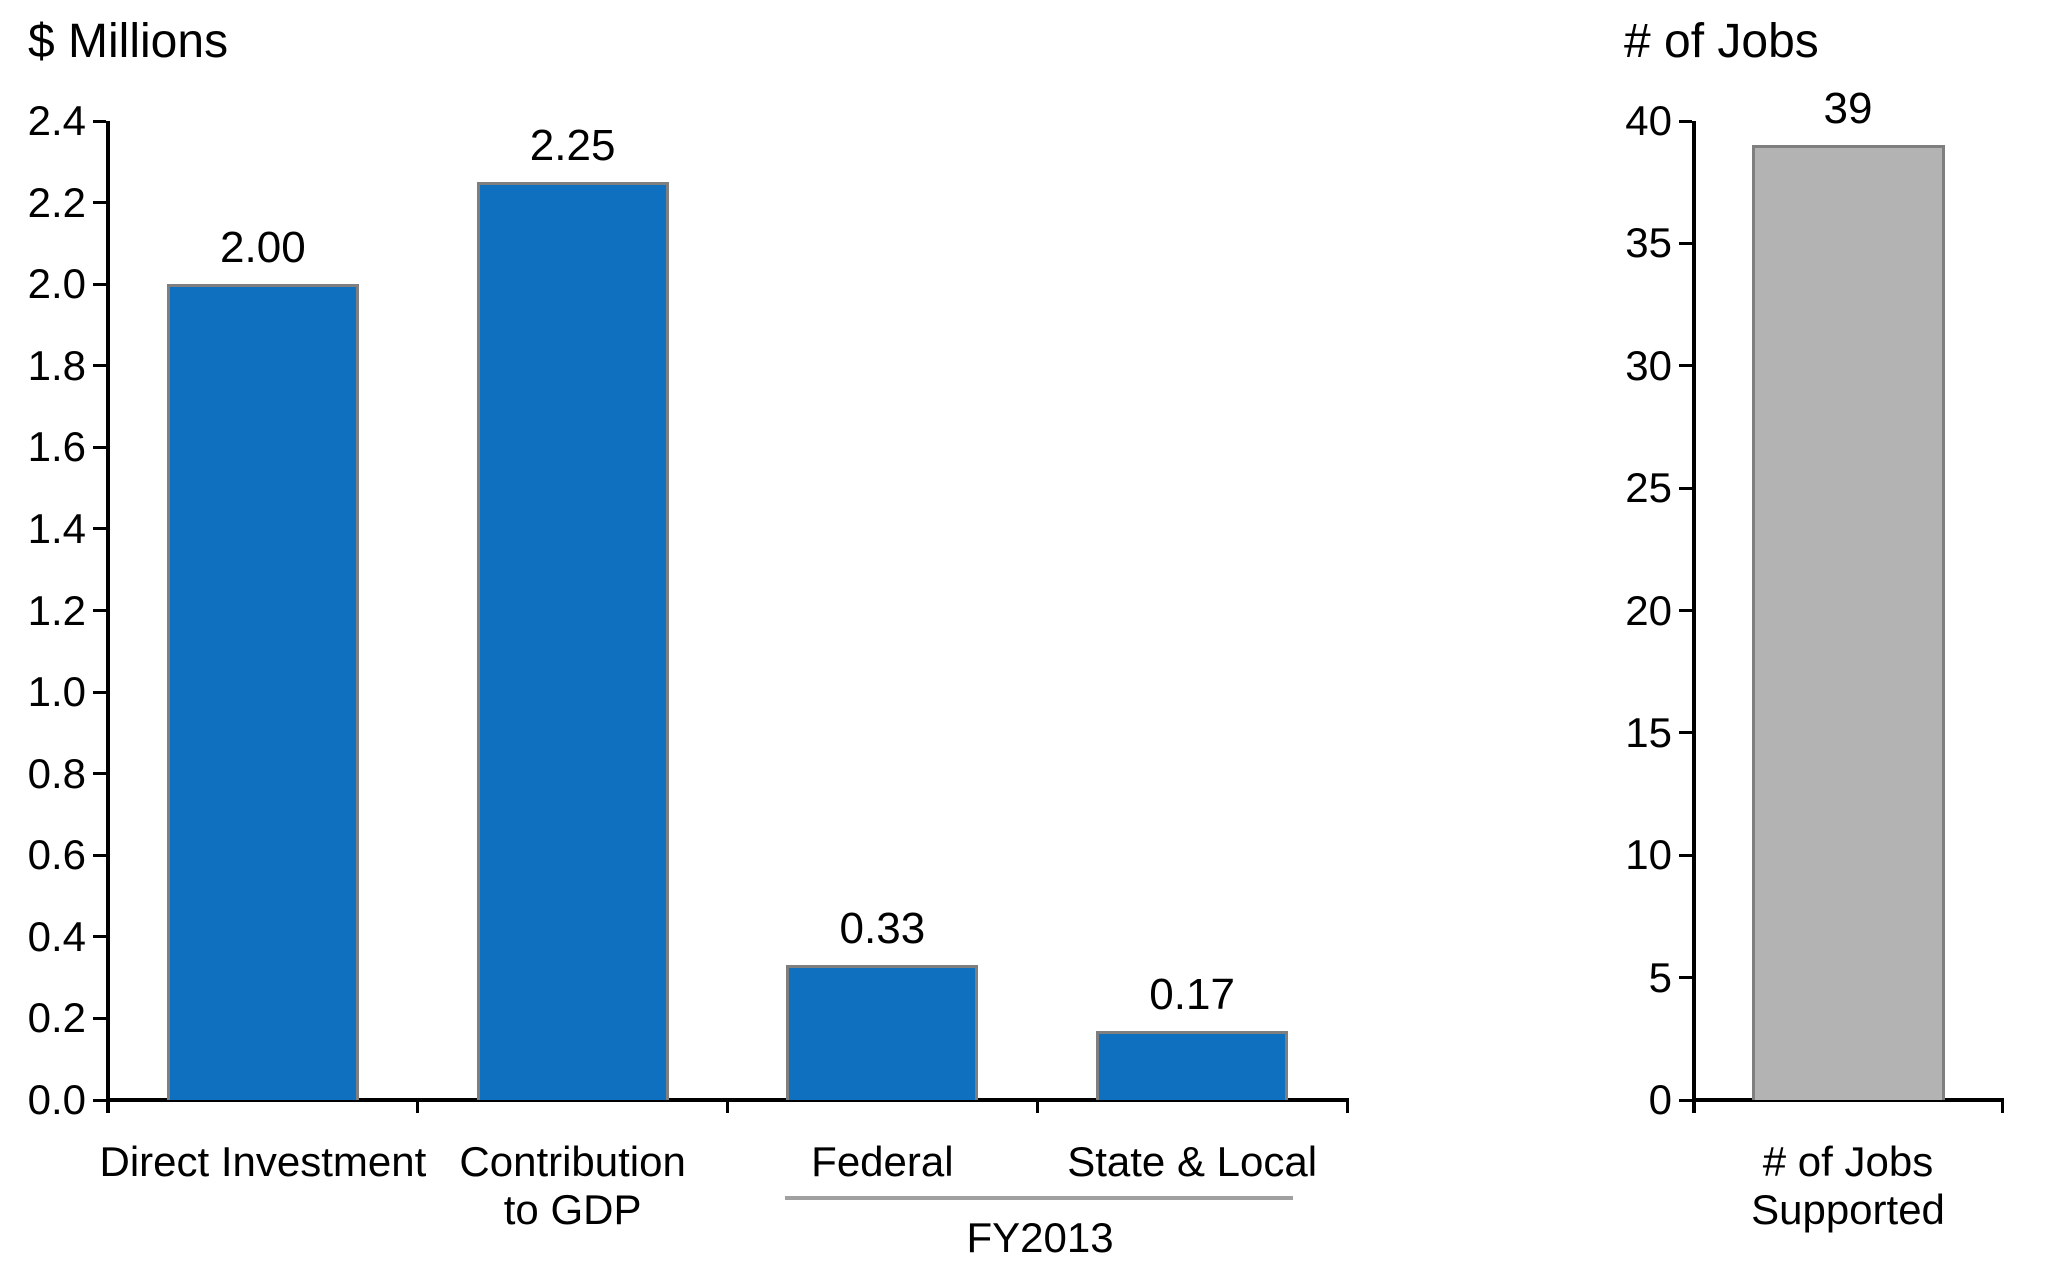 This screenshot has height=1271, width=2048. I want to click on y-tick-label: 10, so click(1648, 855).